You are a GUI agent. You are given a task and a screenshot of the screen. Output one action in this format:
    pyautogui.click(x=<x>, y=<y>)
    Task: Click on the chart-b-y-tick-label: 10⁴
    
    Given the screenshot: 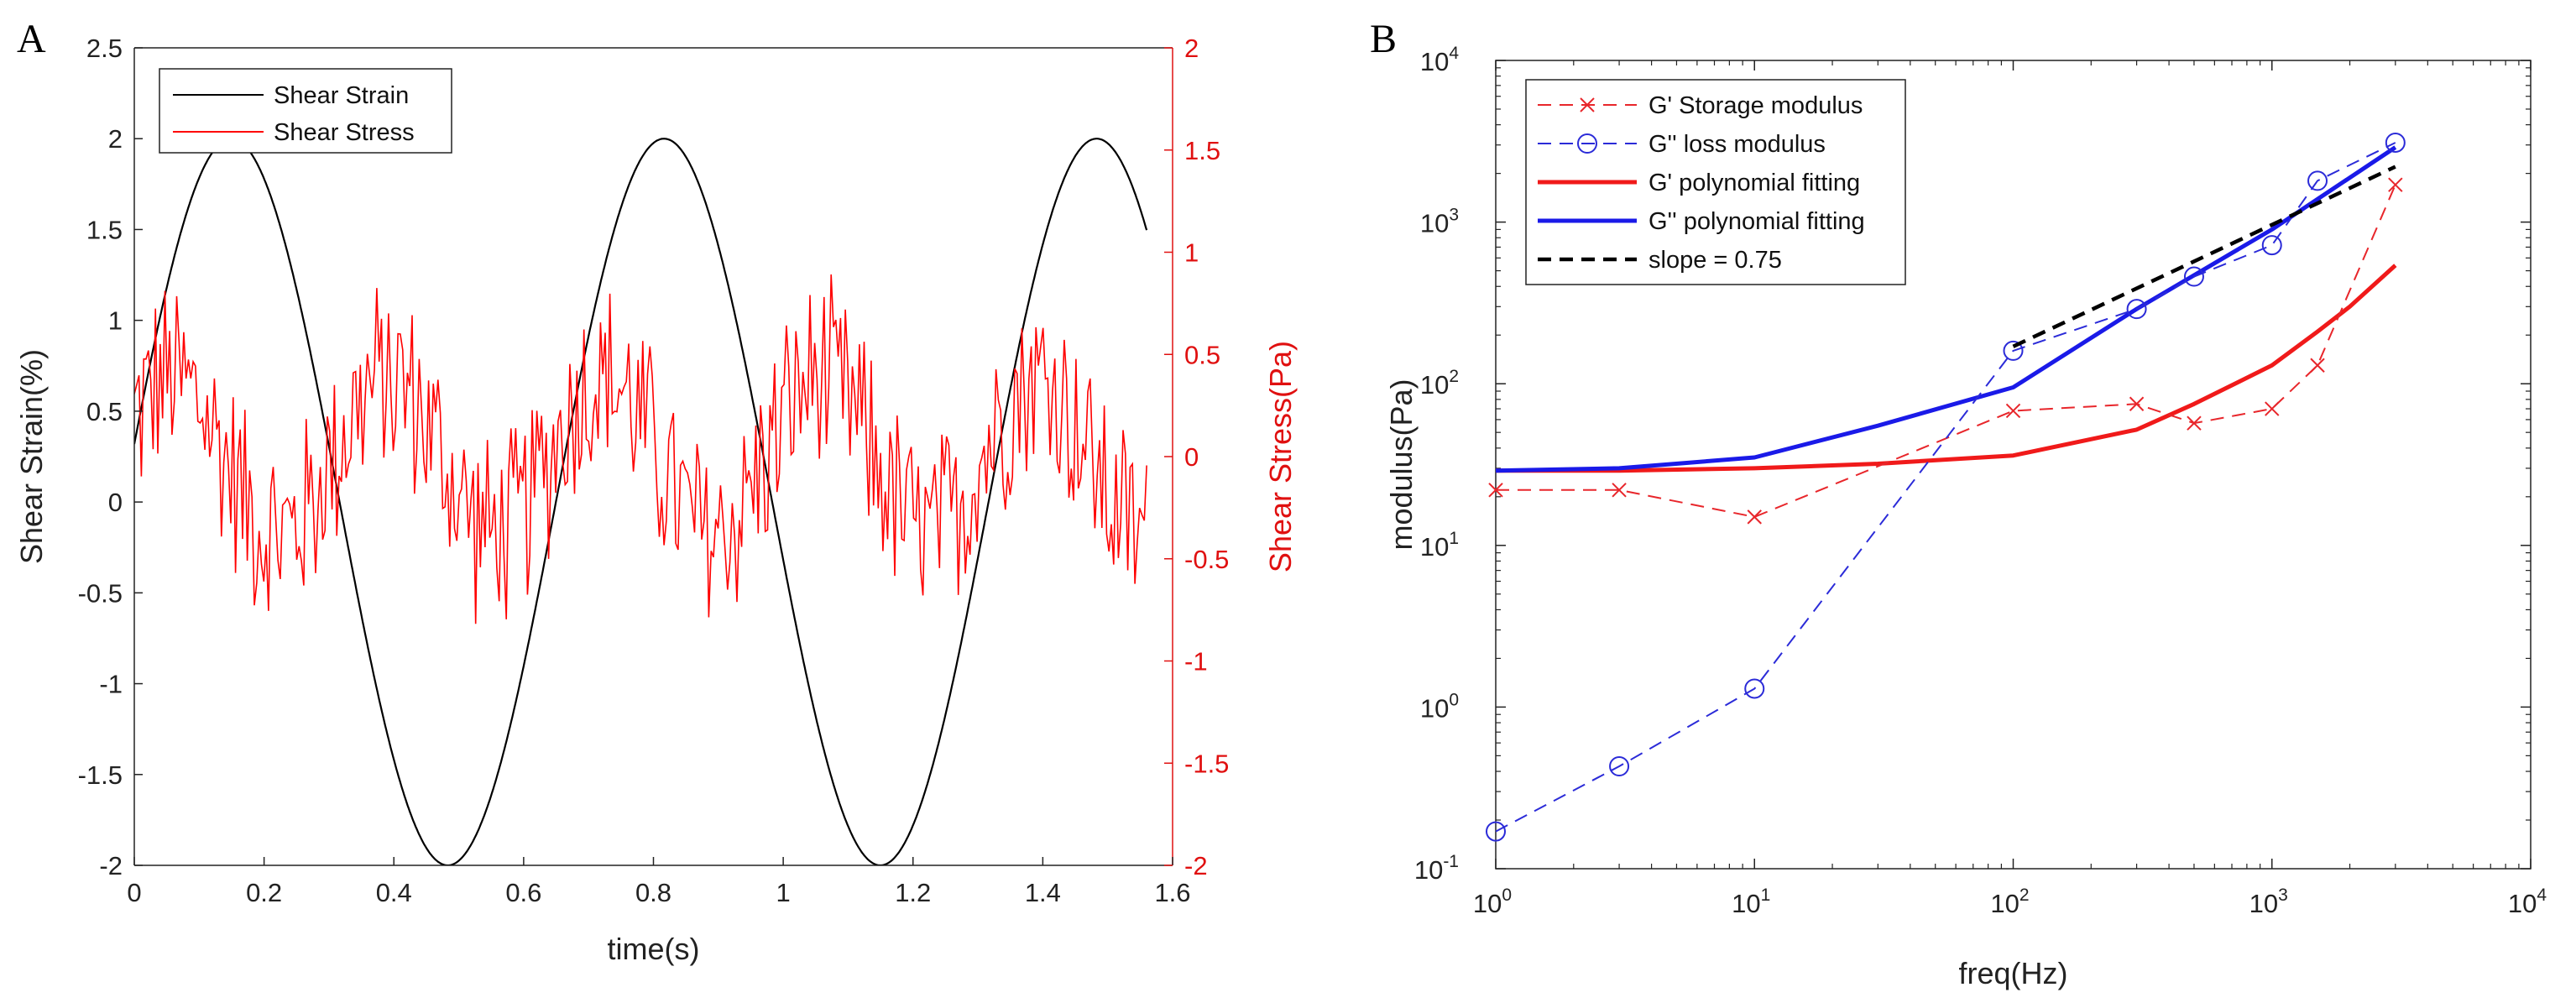 What is the action you would take?
    pyautogui.click(x=1439, y=60)
    